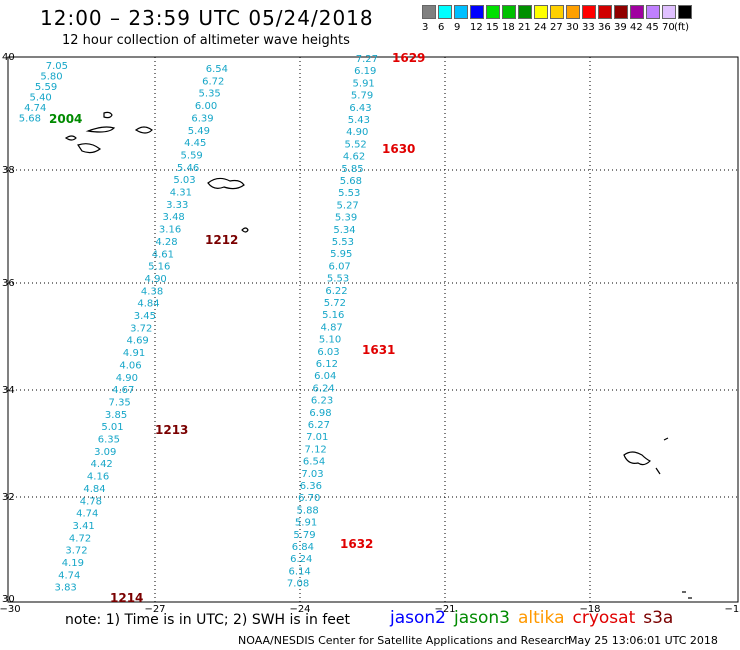  What do you see at coordinates (51, 77) in the screenshot?
I see `swh-value: 5.80` at bounding box center [51, 77].